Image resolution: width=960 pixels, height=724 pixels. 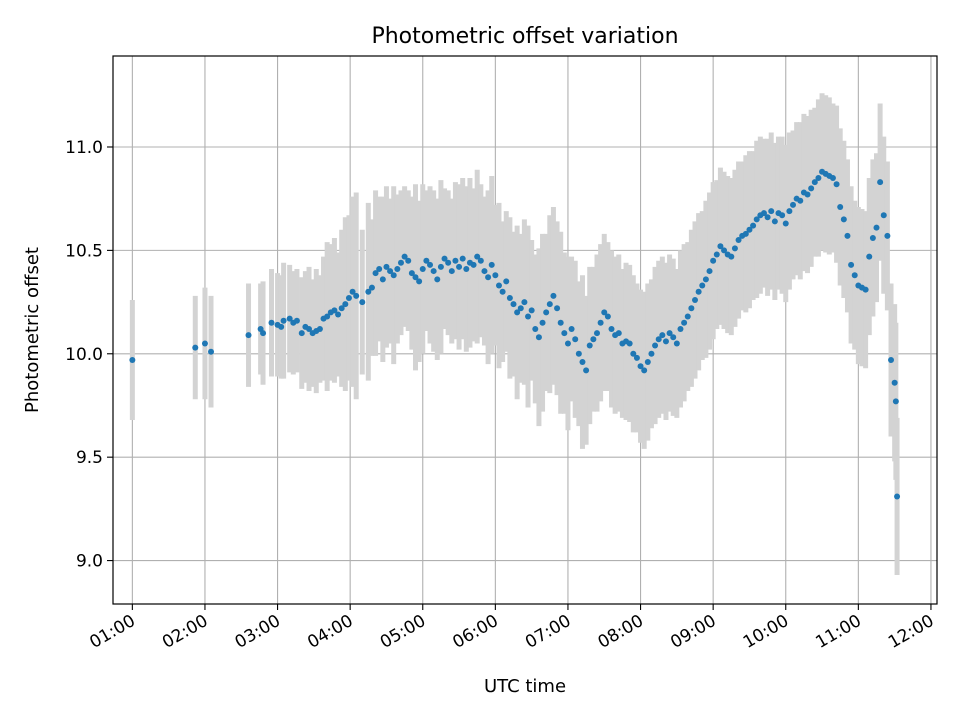 I want to click on y-tick-label: 10.5, so click(x=84, y=251).